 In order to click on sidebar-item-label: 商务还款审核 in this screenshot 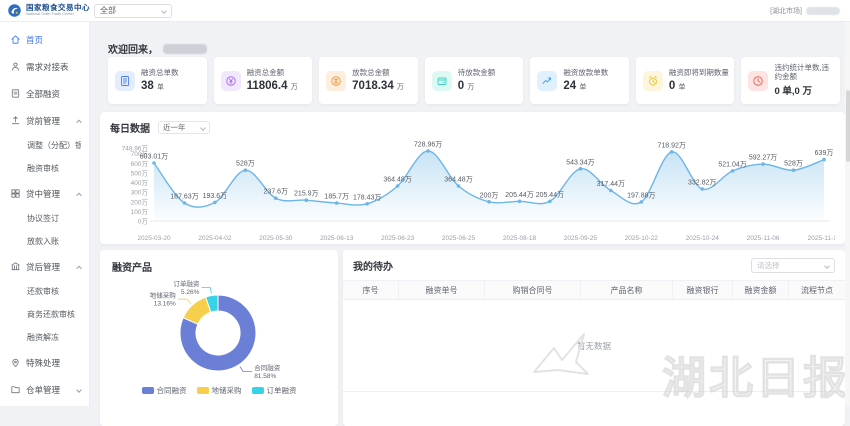, I will do `click(51, 314)`.